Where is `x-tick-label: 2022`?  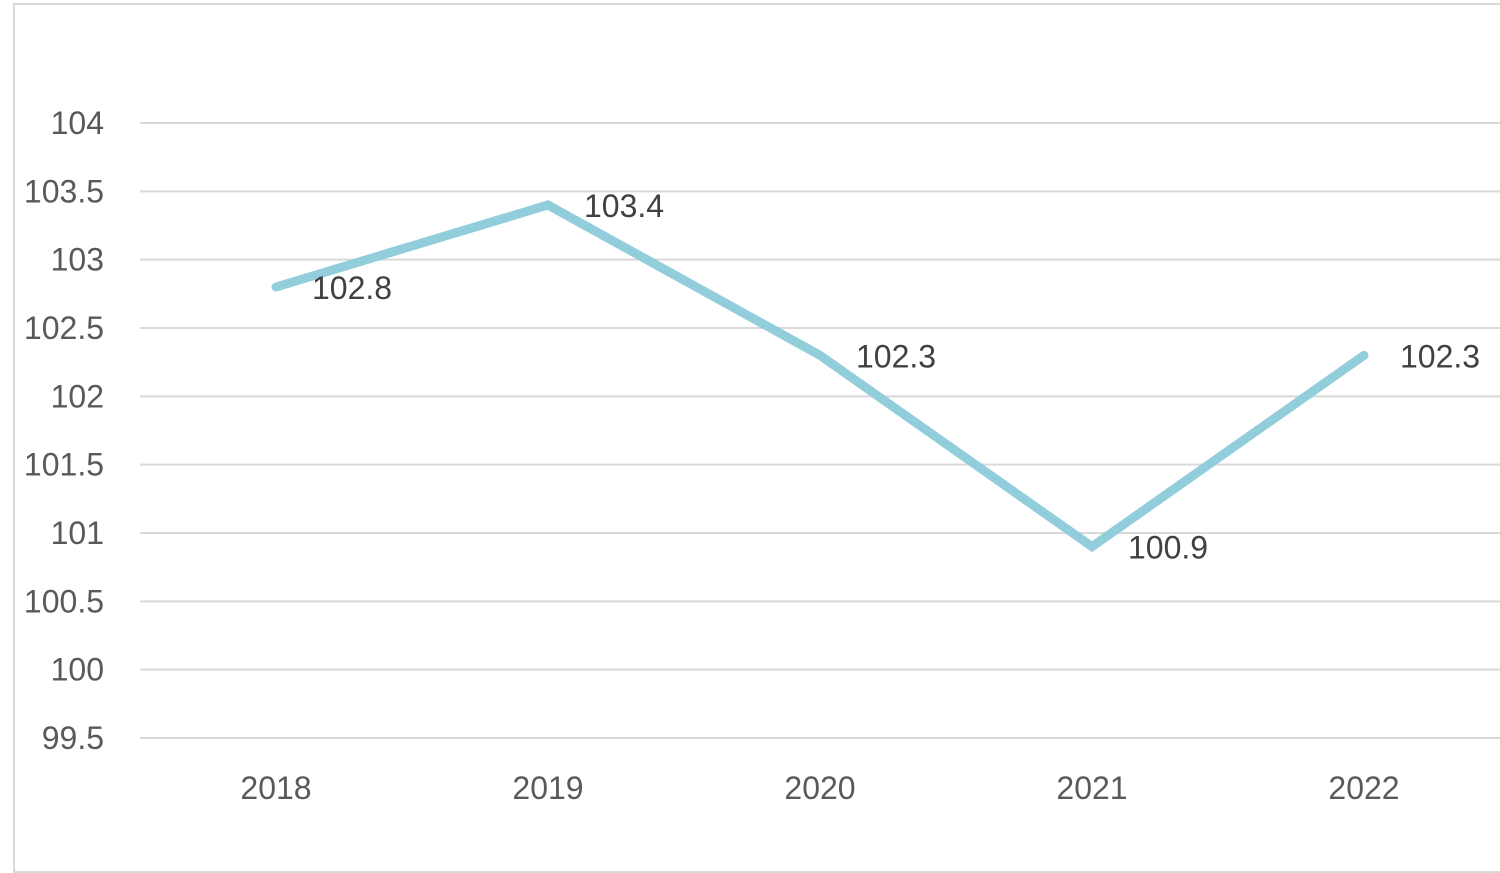 x-tick-label: 2022 is located at coordinates (1363, 788).